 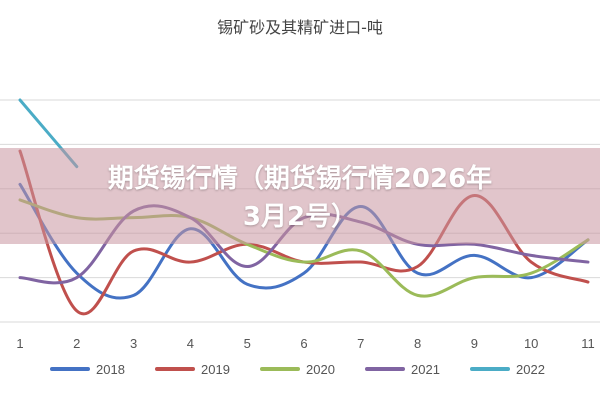 What do you see at coordinates (531, 343) in the screenshot?
I see `x-tick-label: 10` at bounding box center [531, 343].